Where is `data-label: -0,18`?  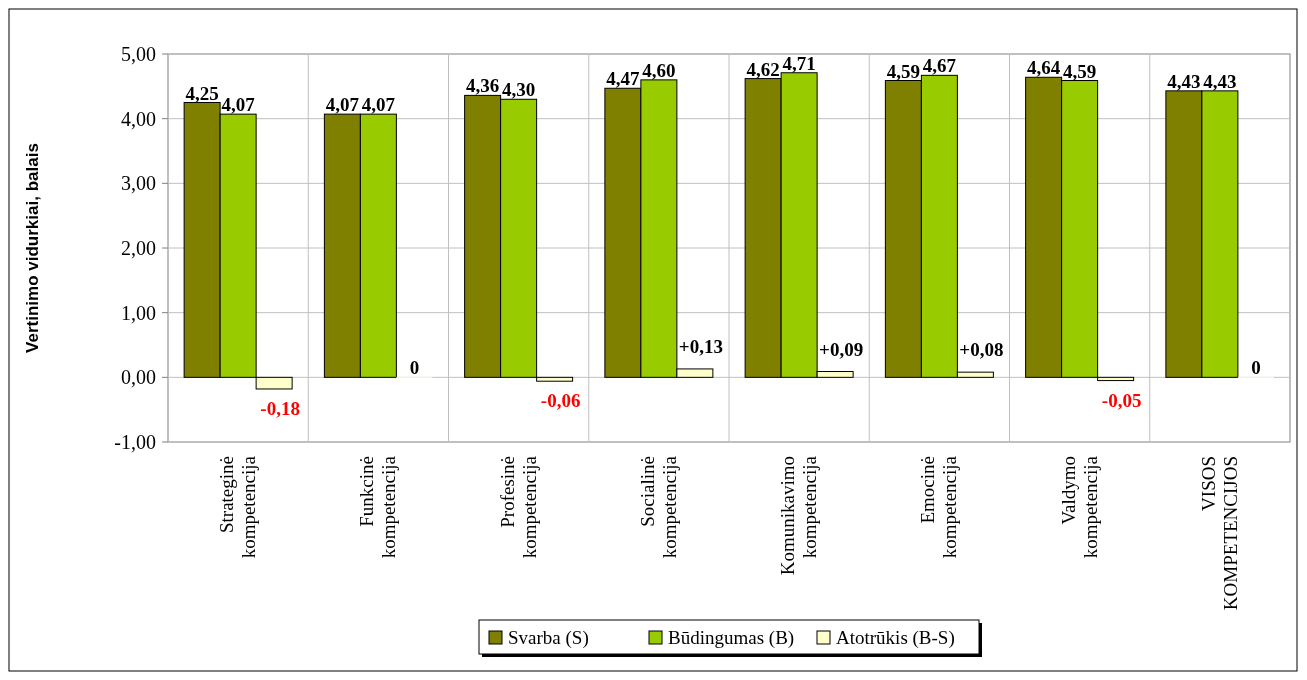
data-label: -0,18 is located at coordinates (280, 408).